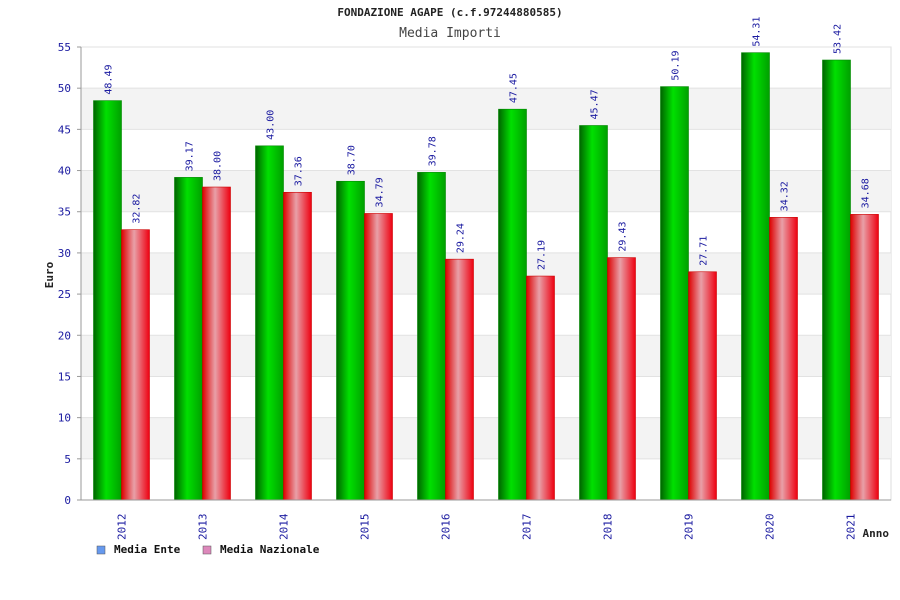 The height and width of the screenshot is (600, 900). Describe the element at coordinates (514, 88) in the screenshot. I see `data-label: 47.45` at that location.